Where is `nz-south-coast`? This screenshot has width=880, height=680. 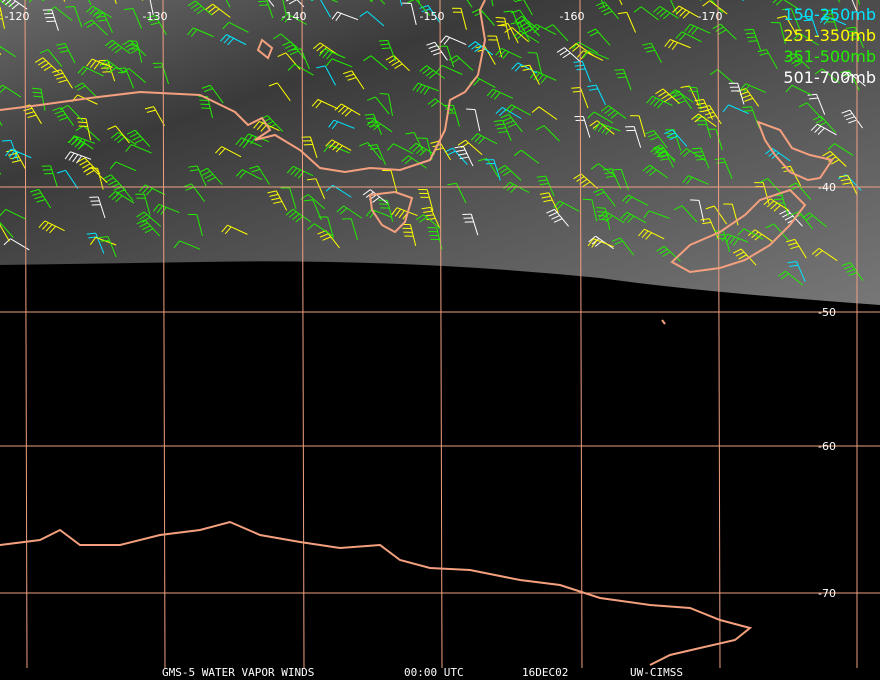 nz-south-coast is located at coordinates (738, 231).